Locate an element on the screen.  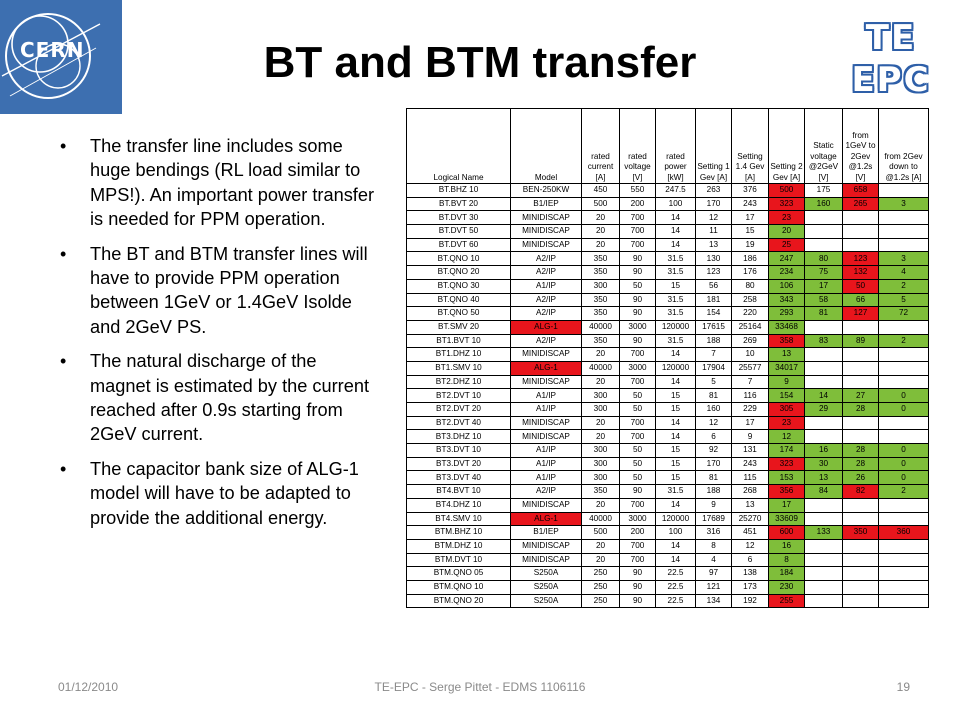
table-cell: 127 is located at coordinates (860, 313).